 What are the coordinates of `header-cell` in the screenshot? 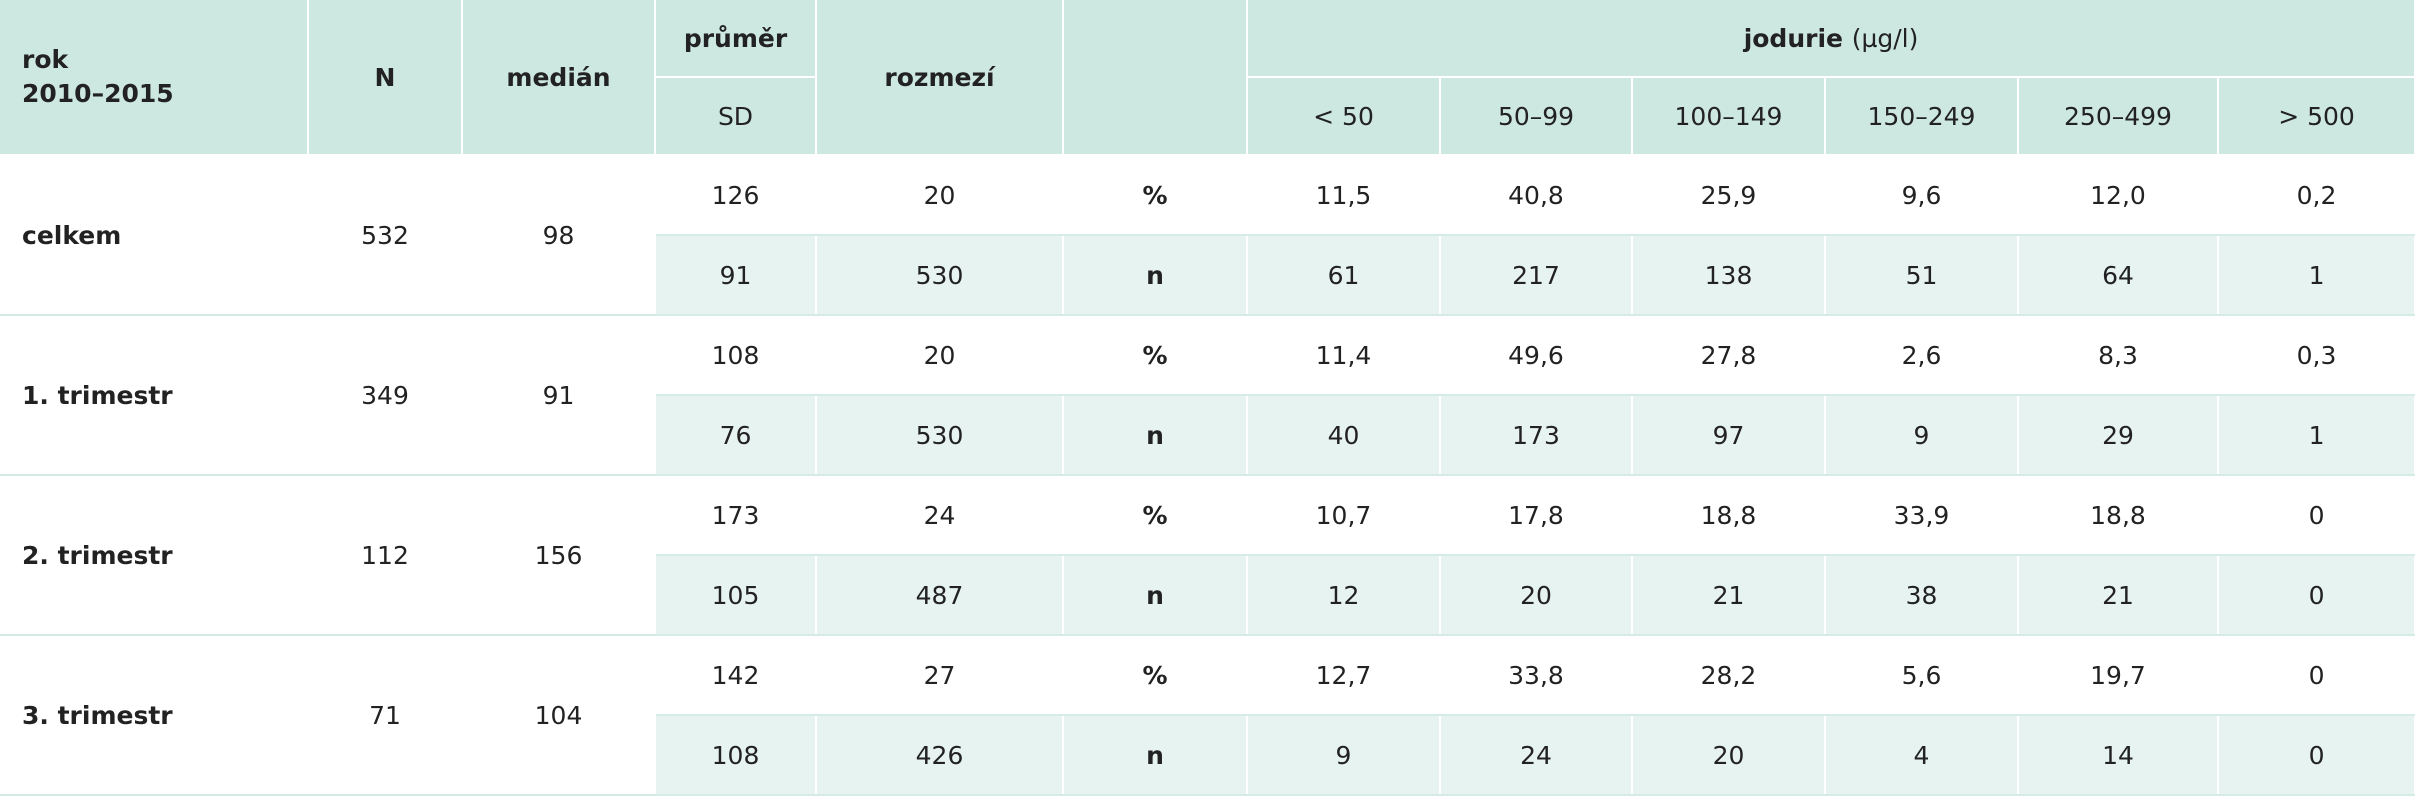 It's located at (1155, 78).